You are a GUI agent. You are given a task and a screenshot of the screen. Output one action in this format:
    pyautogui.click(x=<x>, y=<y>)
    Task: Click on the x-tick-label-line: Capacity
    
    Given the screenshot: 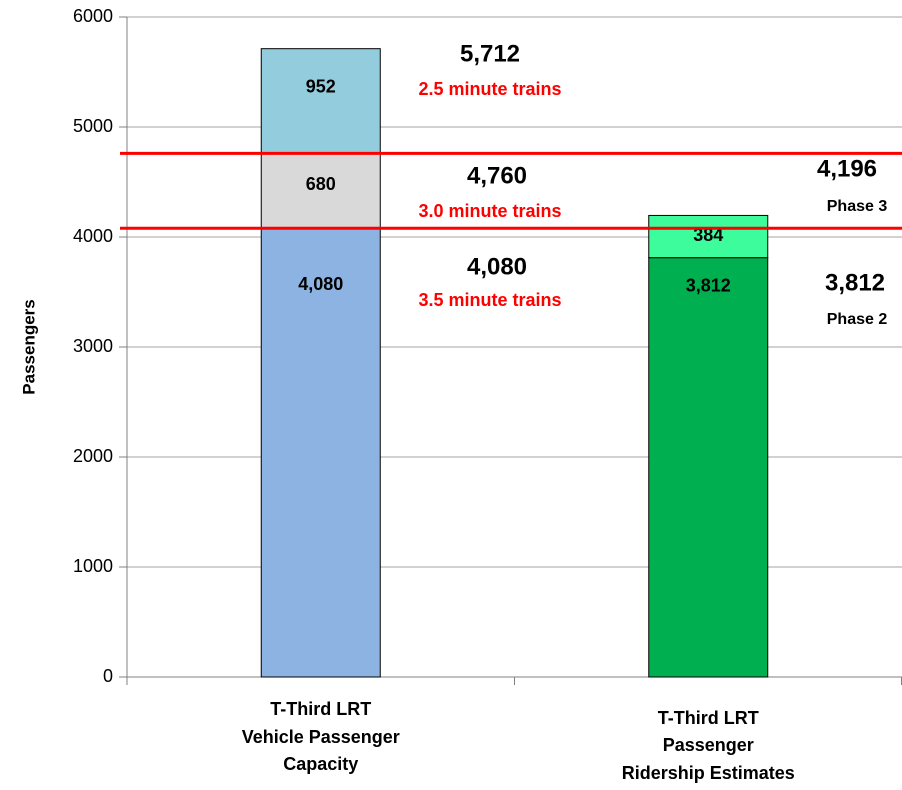 What is the action you would take?
    pyautogui.click(x=320, y=764)
    